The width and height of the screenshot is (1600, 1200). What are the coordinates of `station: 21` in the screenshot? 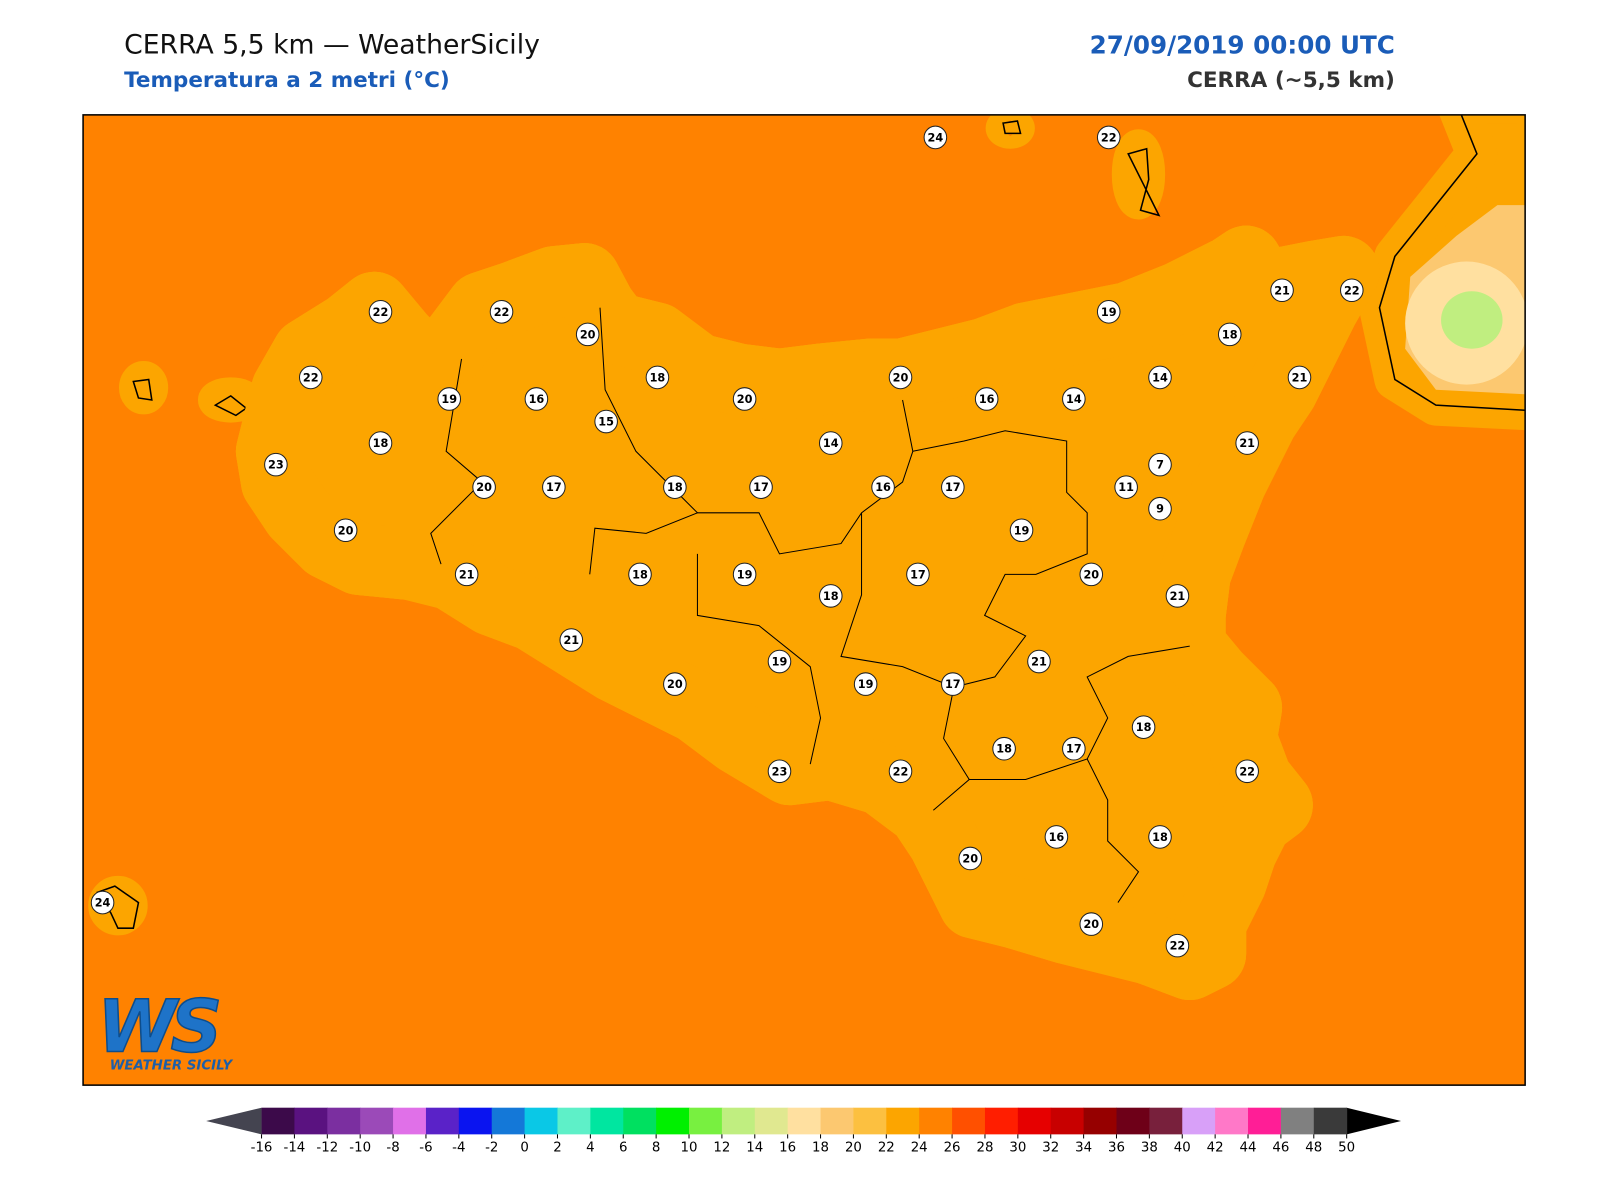 It's located at (1247, 443).